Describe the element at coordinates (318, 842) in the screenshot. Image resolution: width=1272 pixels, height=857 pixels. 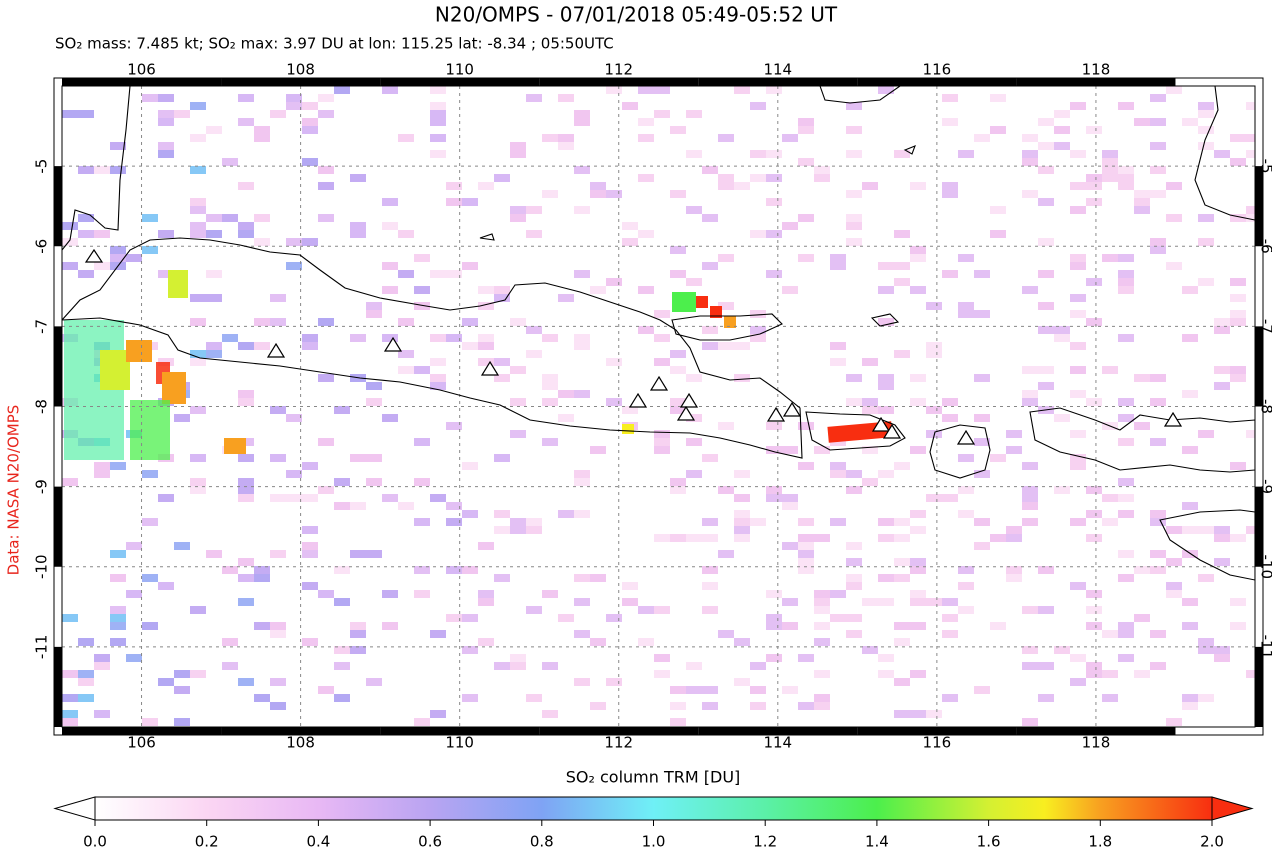
I see `colorbar-tick-label: 0.4` at that location.